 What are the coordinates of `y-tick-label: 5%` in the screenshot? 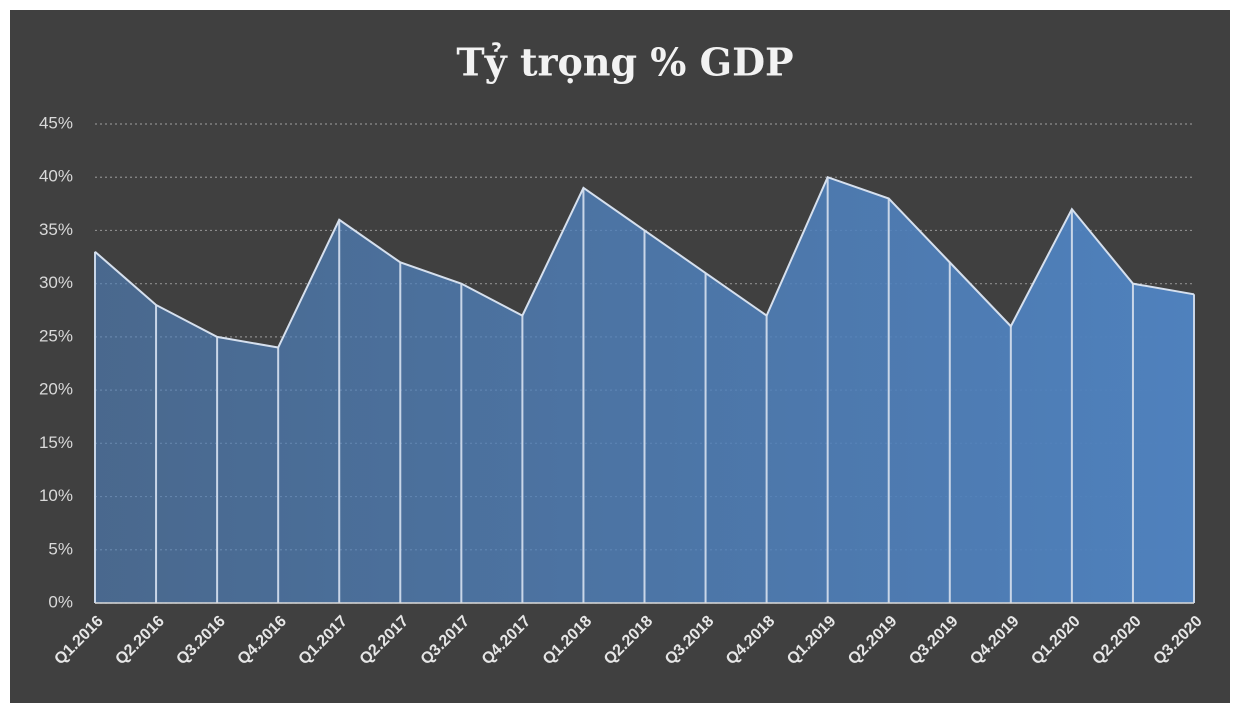 It's located at (60, 548).